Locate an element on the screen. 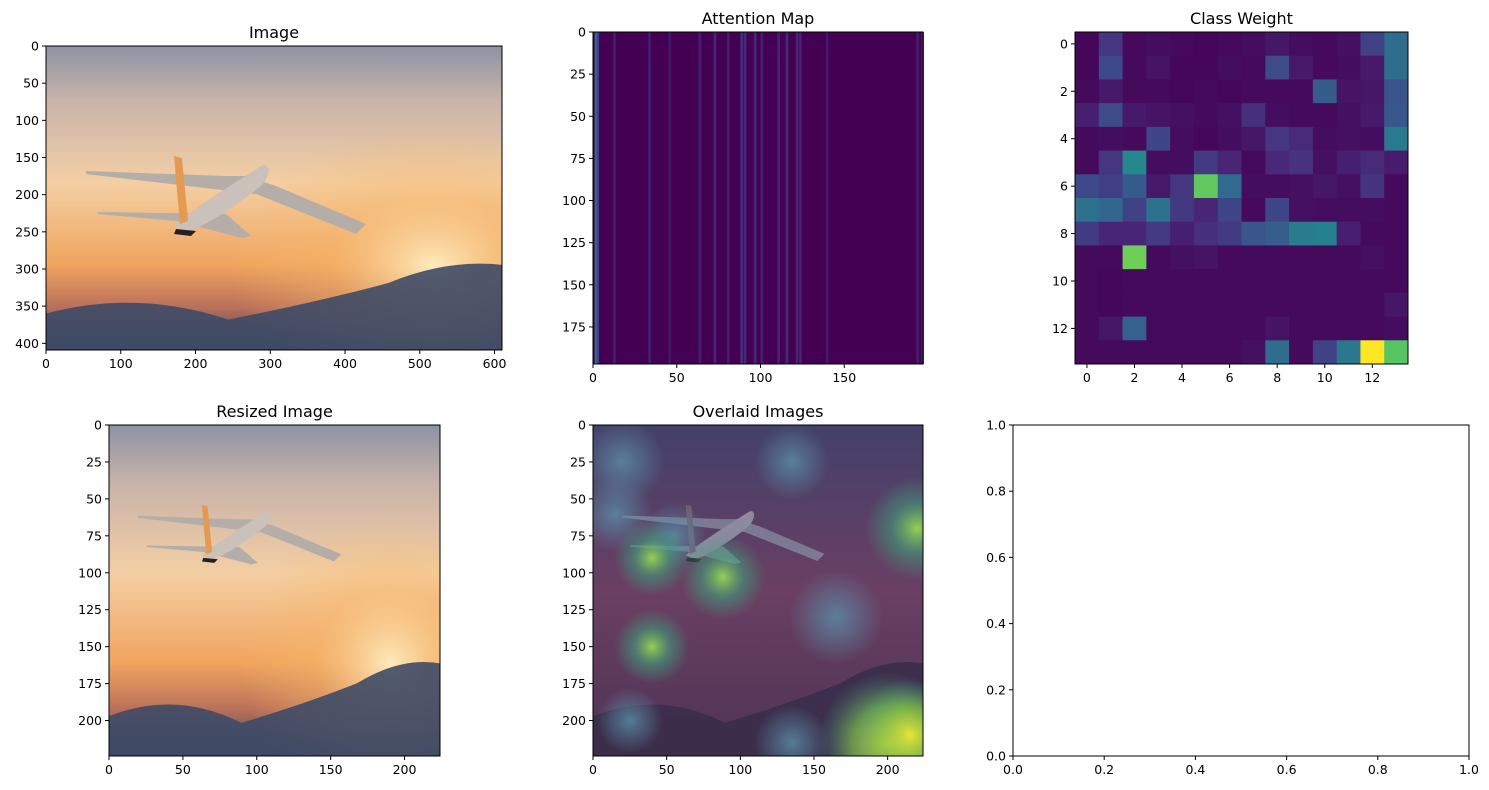 The width and height of the screenshot is (1489, 790). x-tick-label: 100 is located at coordinates (257, 769).